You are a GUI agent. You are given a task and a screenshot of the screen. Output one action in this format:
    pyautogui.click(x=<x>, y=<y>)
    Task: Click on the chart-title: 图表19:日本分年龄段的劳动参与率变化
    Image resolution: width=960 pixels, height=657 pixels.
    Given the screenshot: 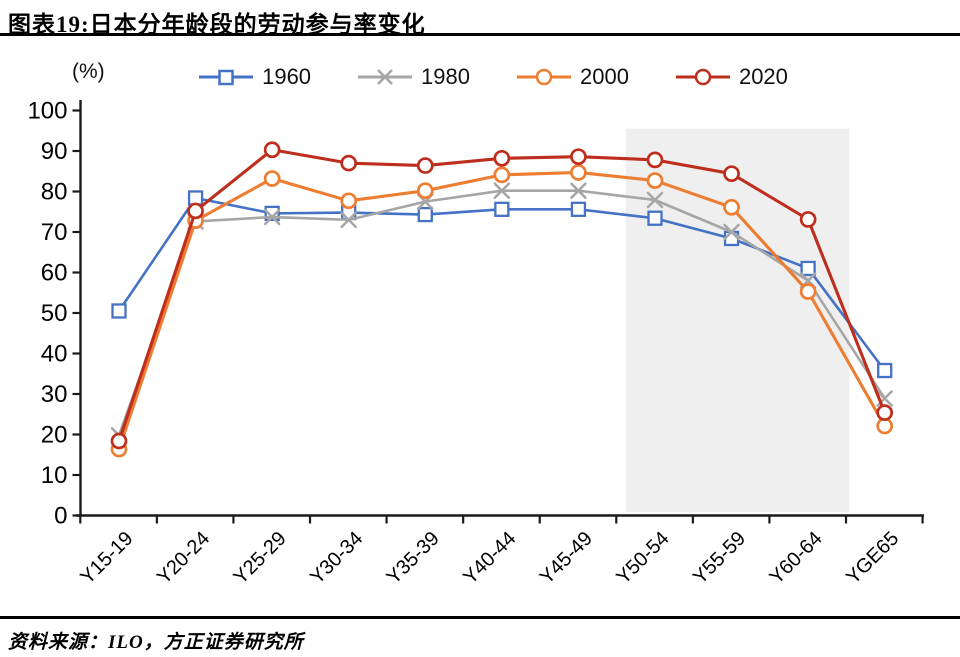 What is the action you would take?
    pyautogui.click(x=217, y=24)
    